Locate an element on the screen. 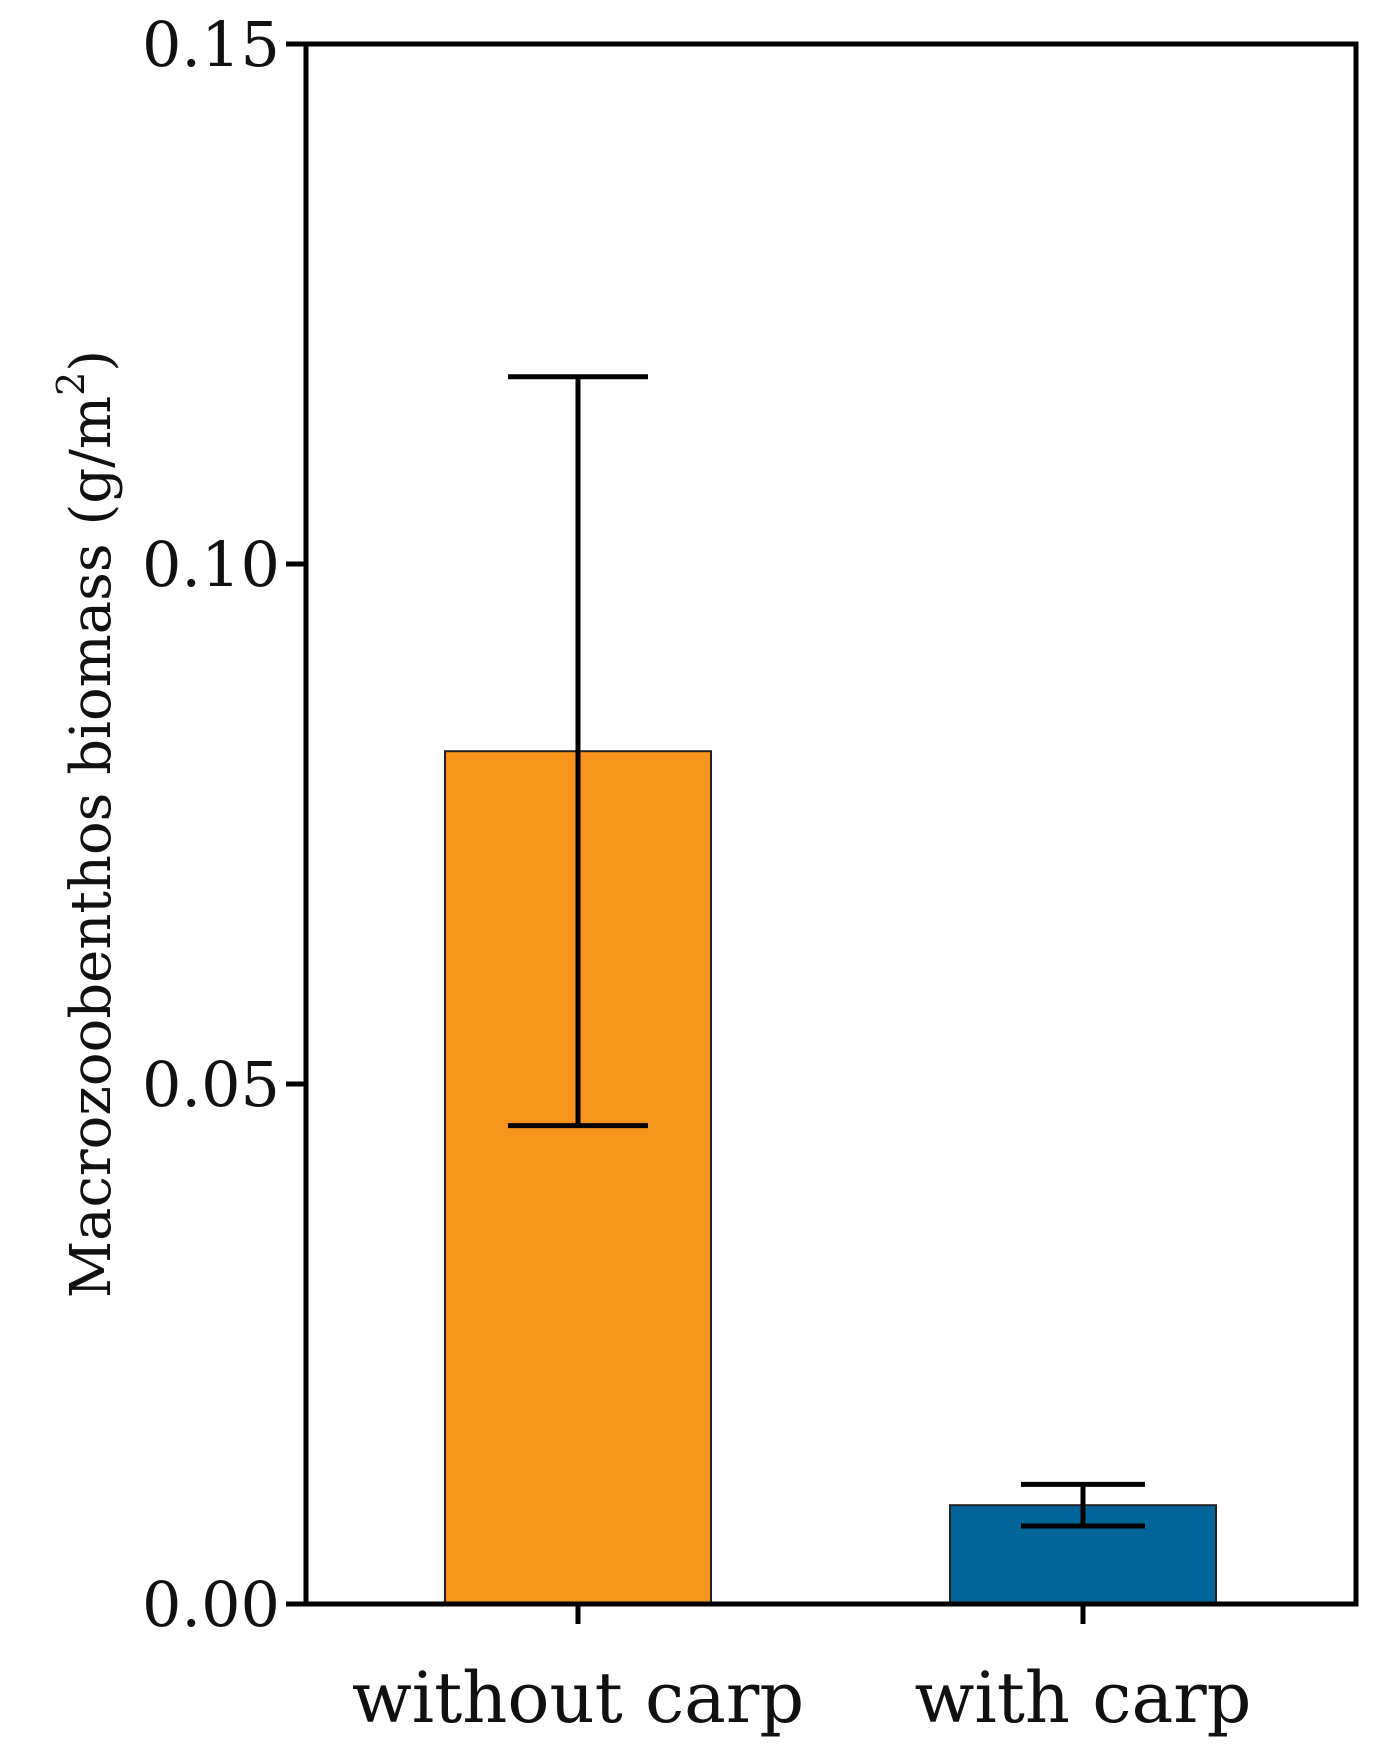 The width and height of the screenshot is (1375, 1751). y-tick-label: 0.05 is located at coordinates (211, 1084).